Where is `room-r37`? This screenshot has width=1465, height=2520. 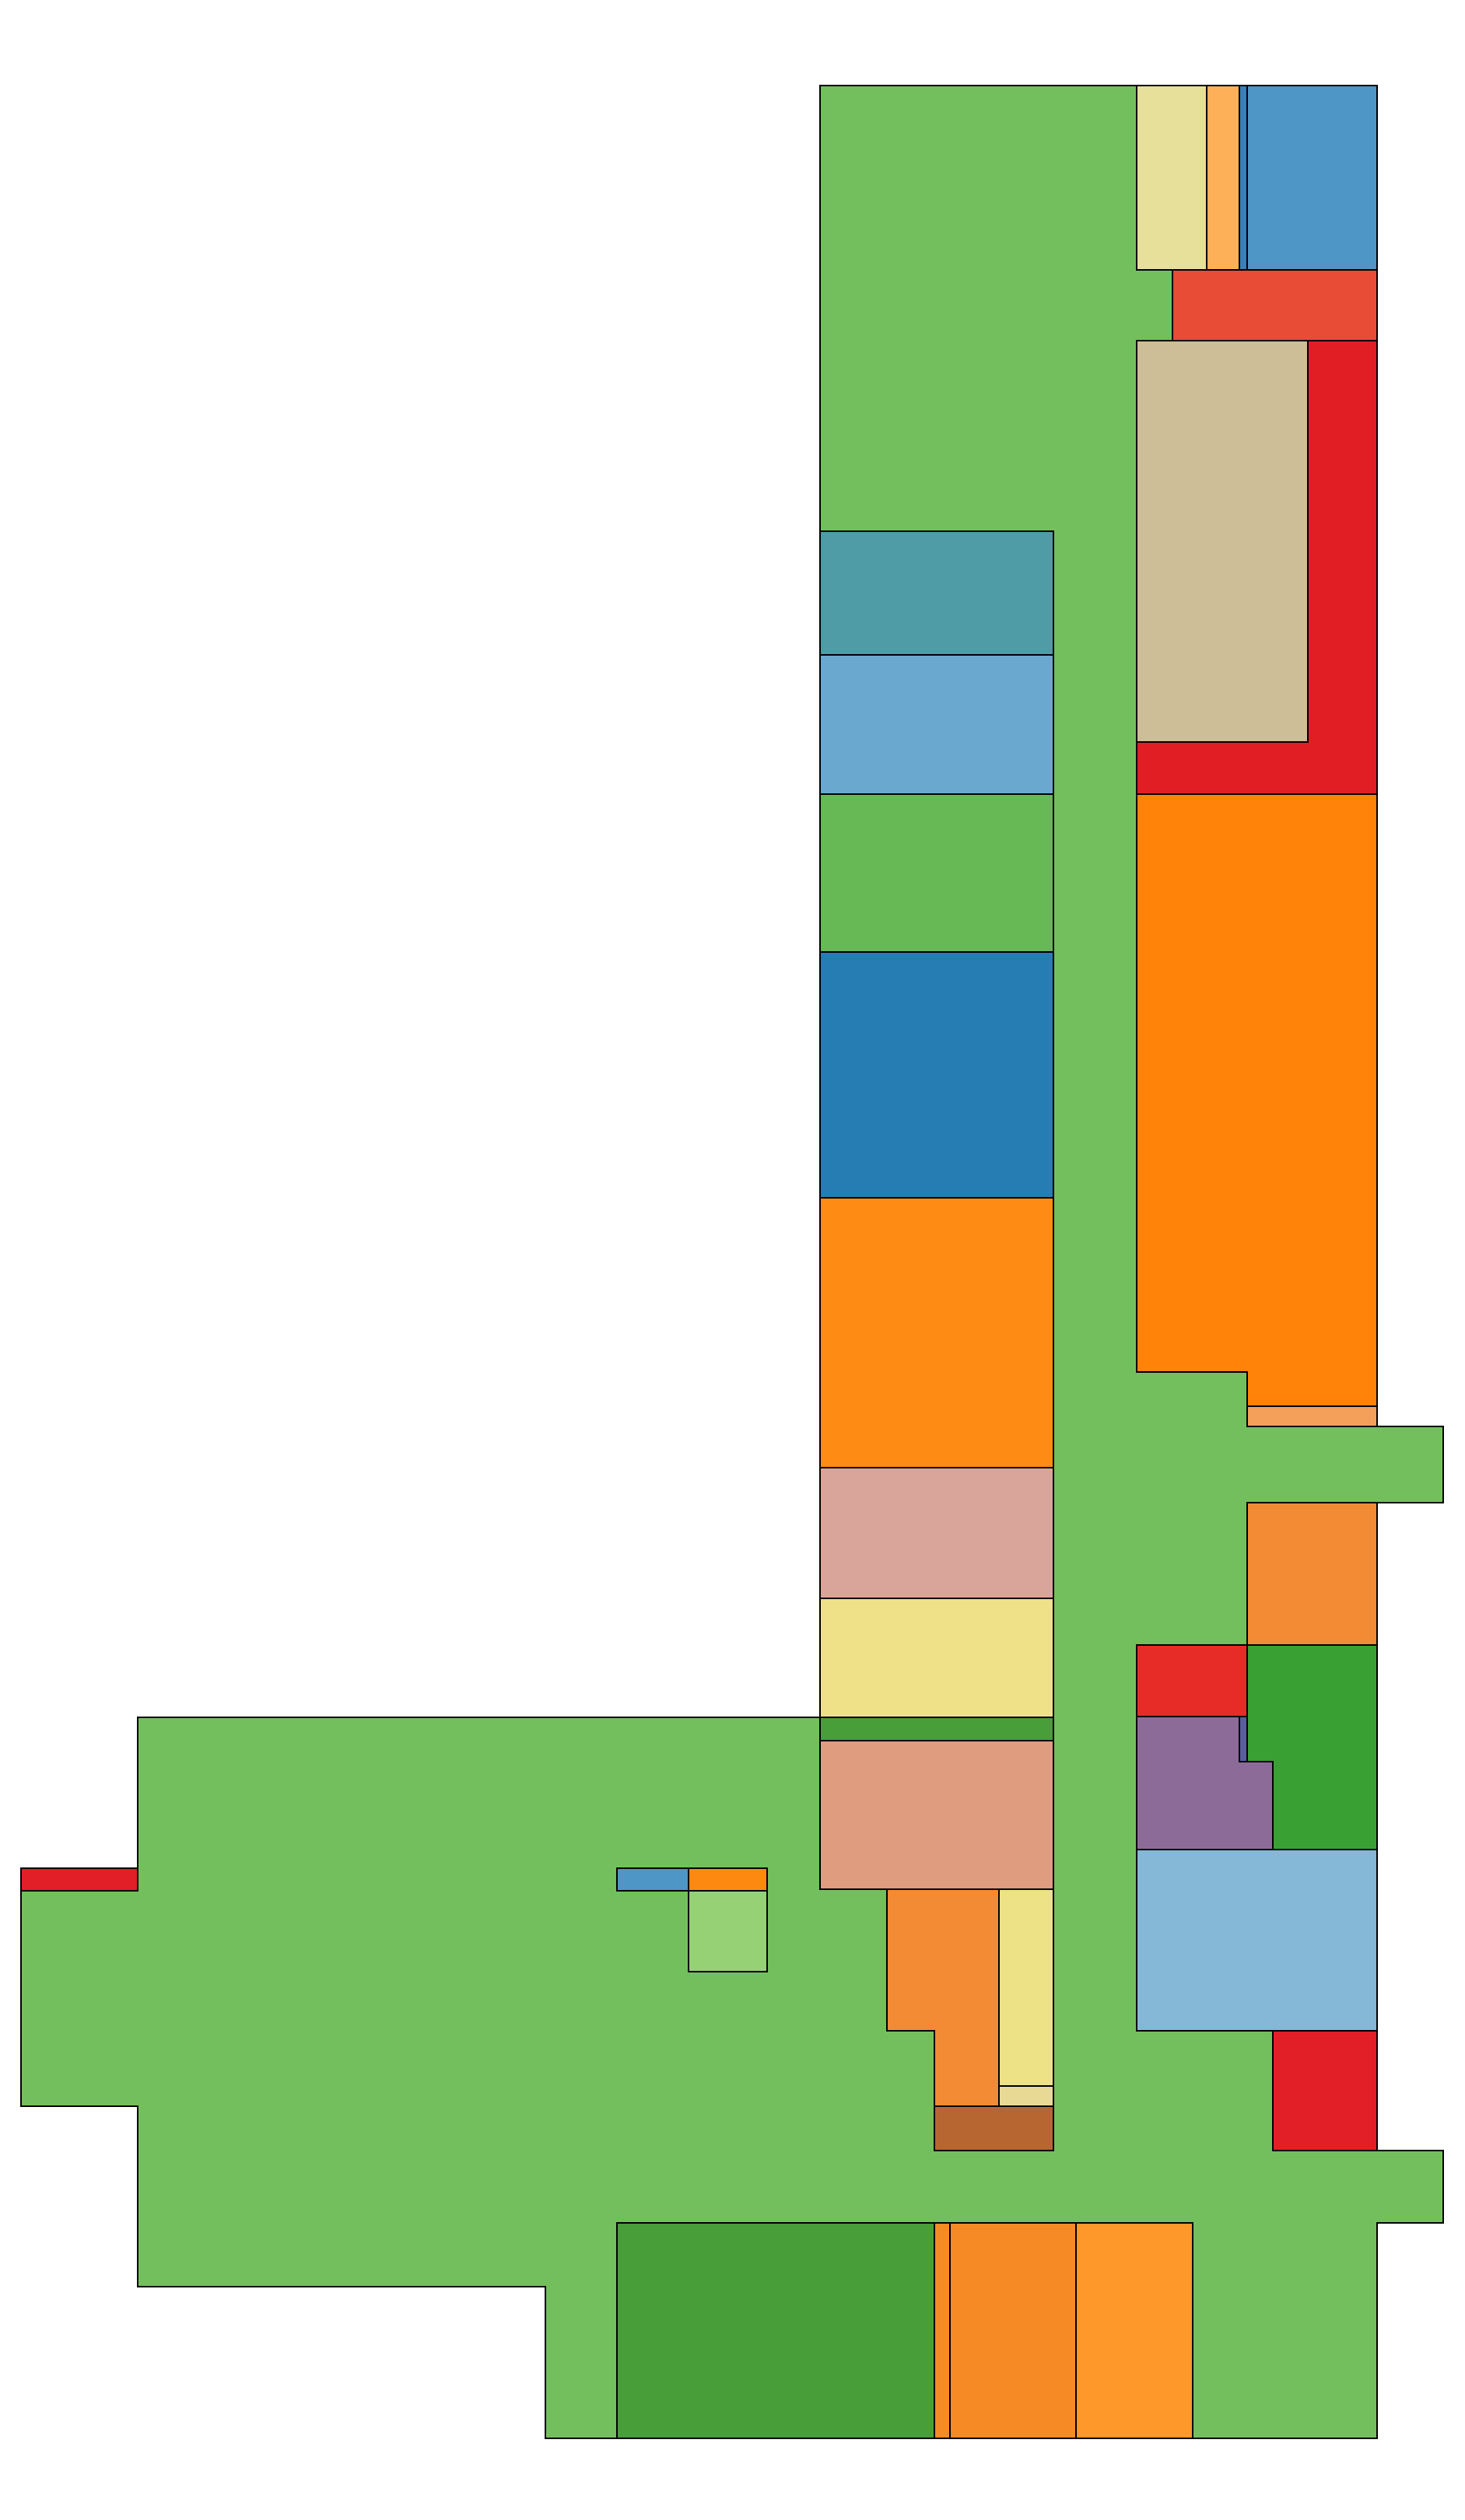
room-r37 is located at coordinates (1134, 2331).